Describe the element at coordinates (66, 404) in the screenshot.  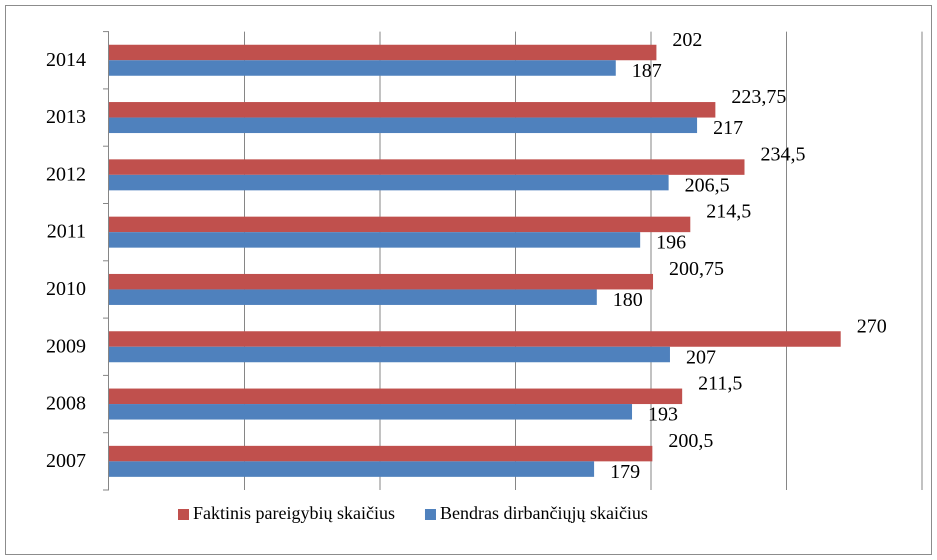
I see `y-tick-label: 2008` at that location.